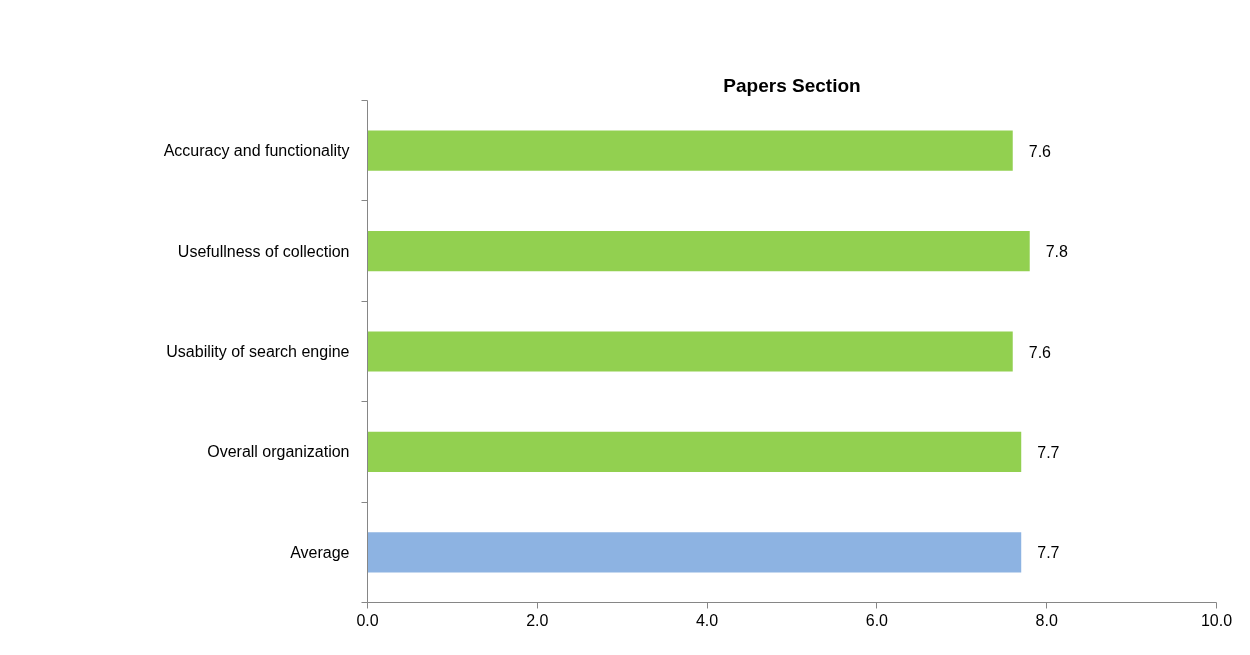  Describe the element at coordinates (256, 151) in the screenshot. I see `y-tick-label: Accuracy and functionality` at that location.